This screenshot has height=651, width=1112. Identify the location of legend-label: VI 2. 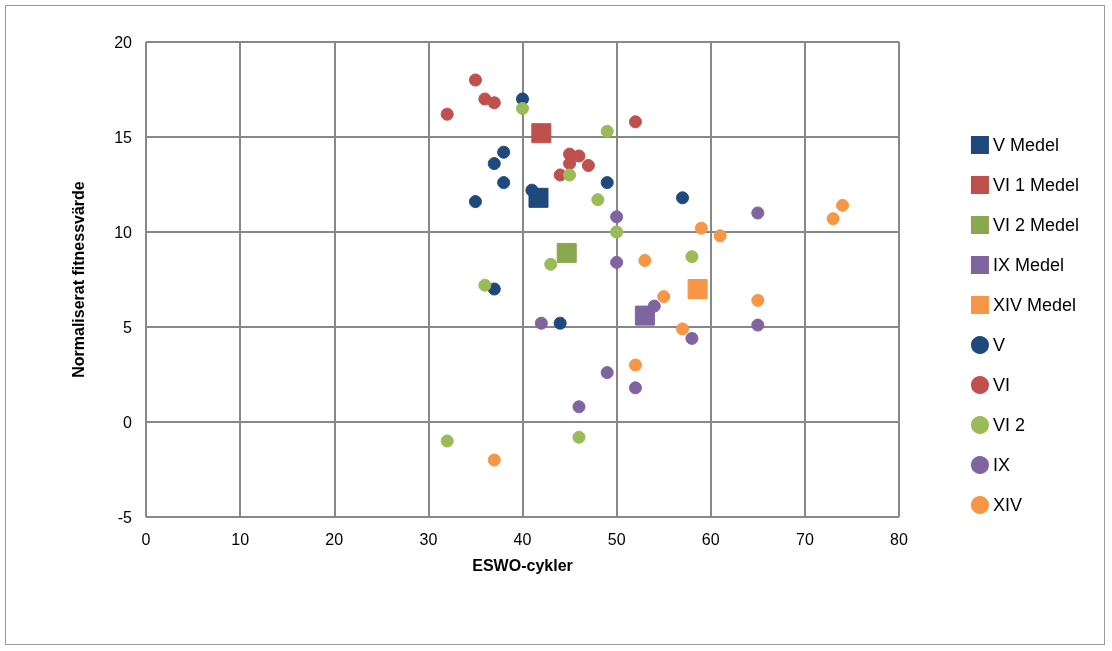
(1008, 425).